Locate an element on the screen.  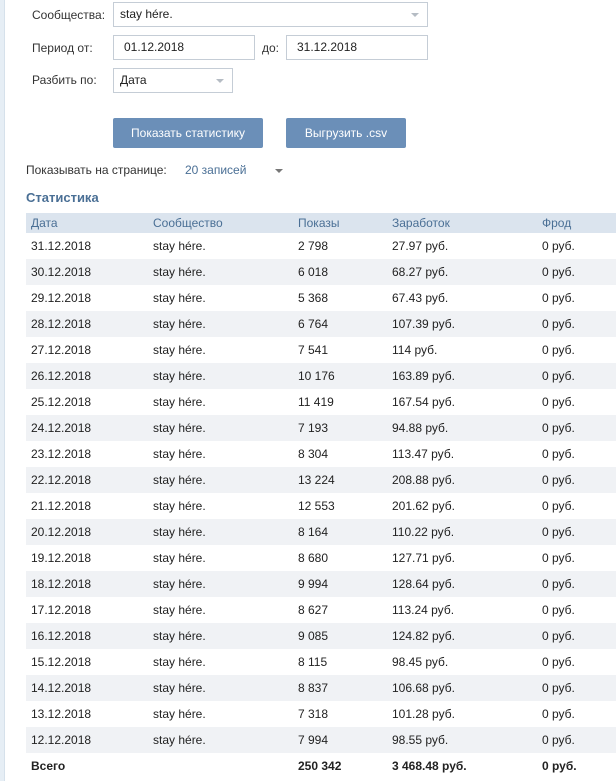
cell-date: 28.12.2018 is located at coordinates (87, 324).